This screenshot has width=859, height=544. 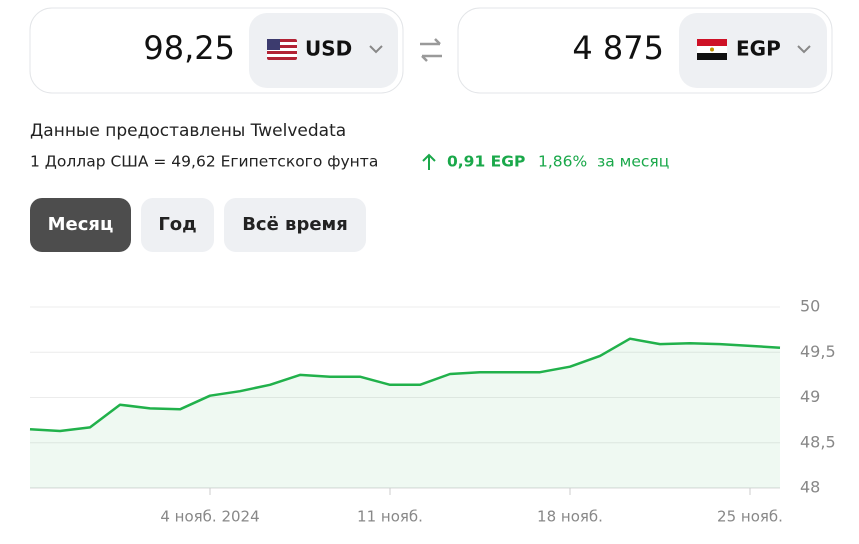 What do you see at coordinates (570, 517) in the screenshot?
I see `x-tick-label: 18 нояб.` at bounding box center [570, 517].